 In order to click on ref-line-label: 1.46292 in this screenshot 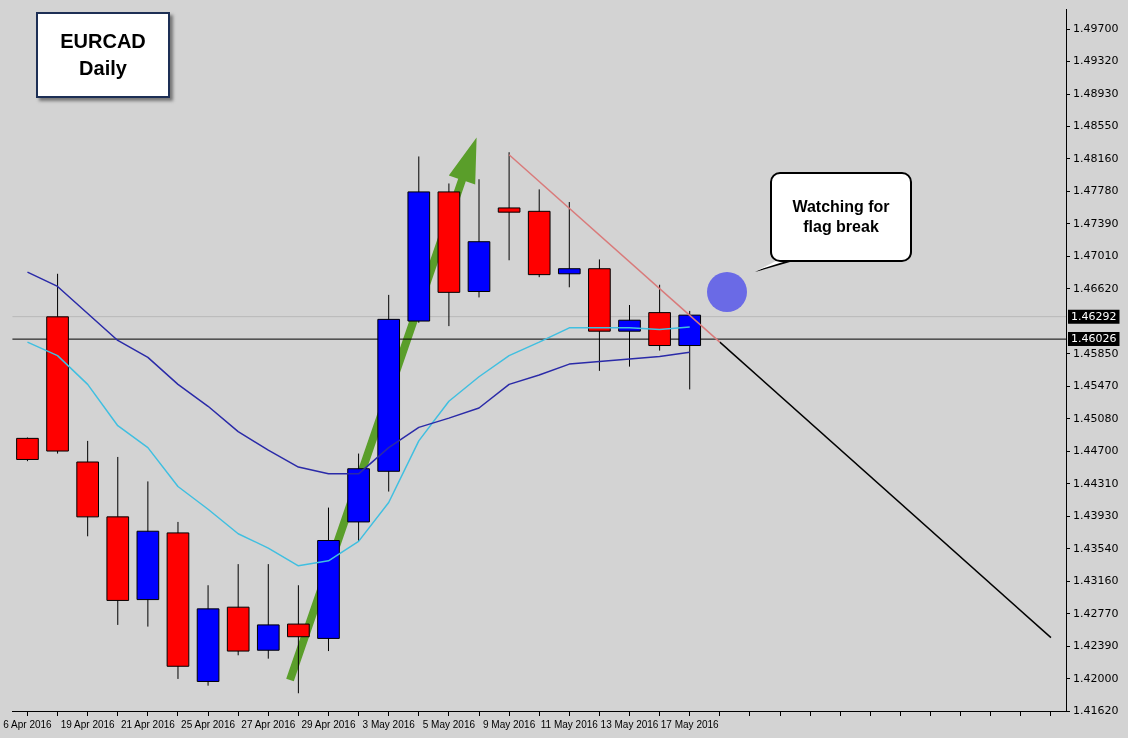, I will do `click(1094, 316)`.